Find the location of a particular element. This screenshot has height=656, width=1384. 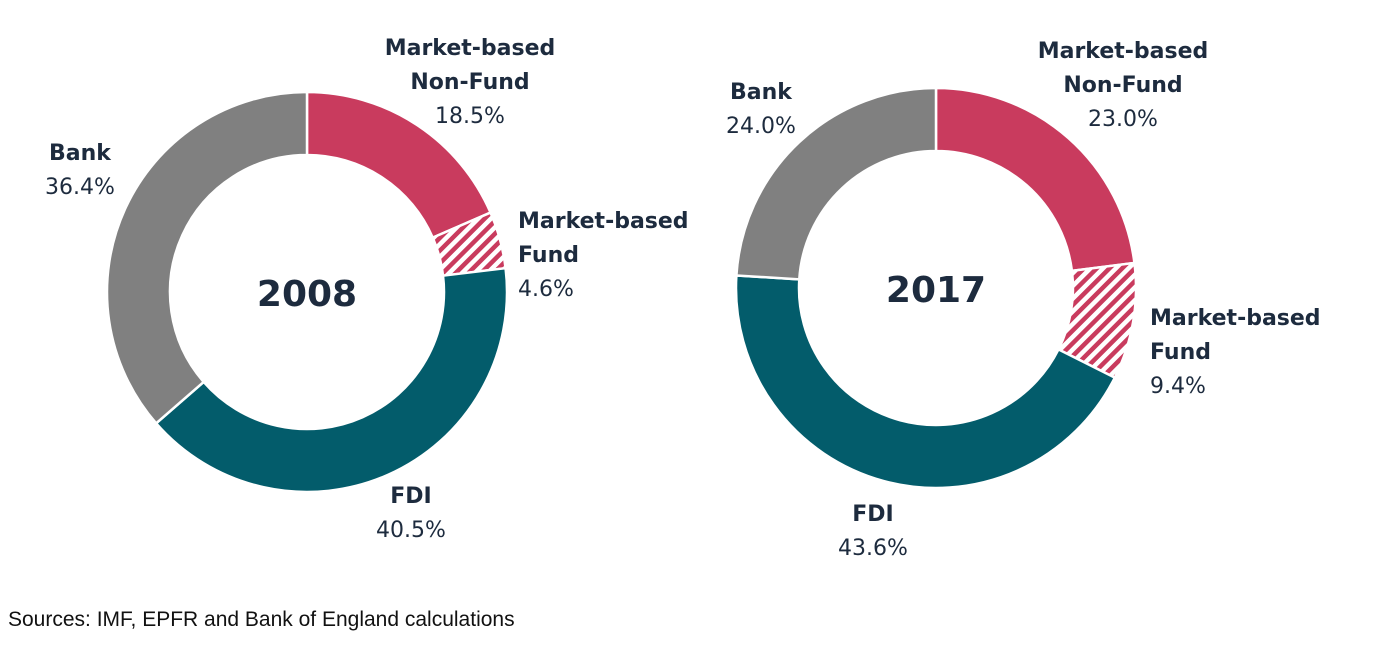

center-year-label: 2017 is located at coordinates (936, 290).